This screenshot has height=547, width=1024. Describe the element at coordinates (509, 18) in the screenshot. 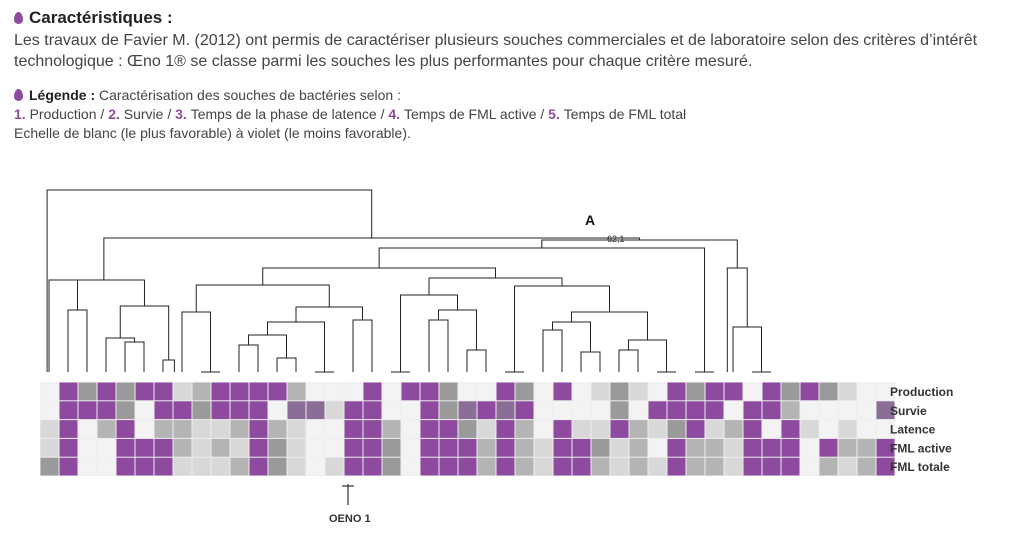

I see `intro-heading: Caractéristiques :` at that location.